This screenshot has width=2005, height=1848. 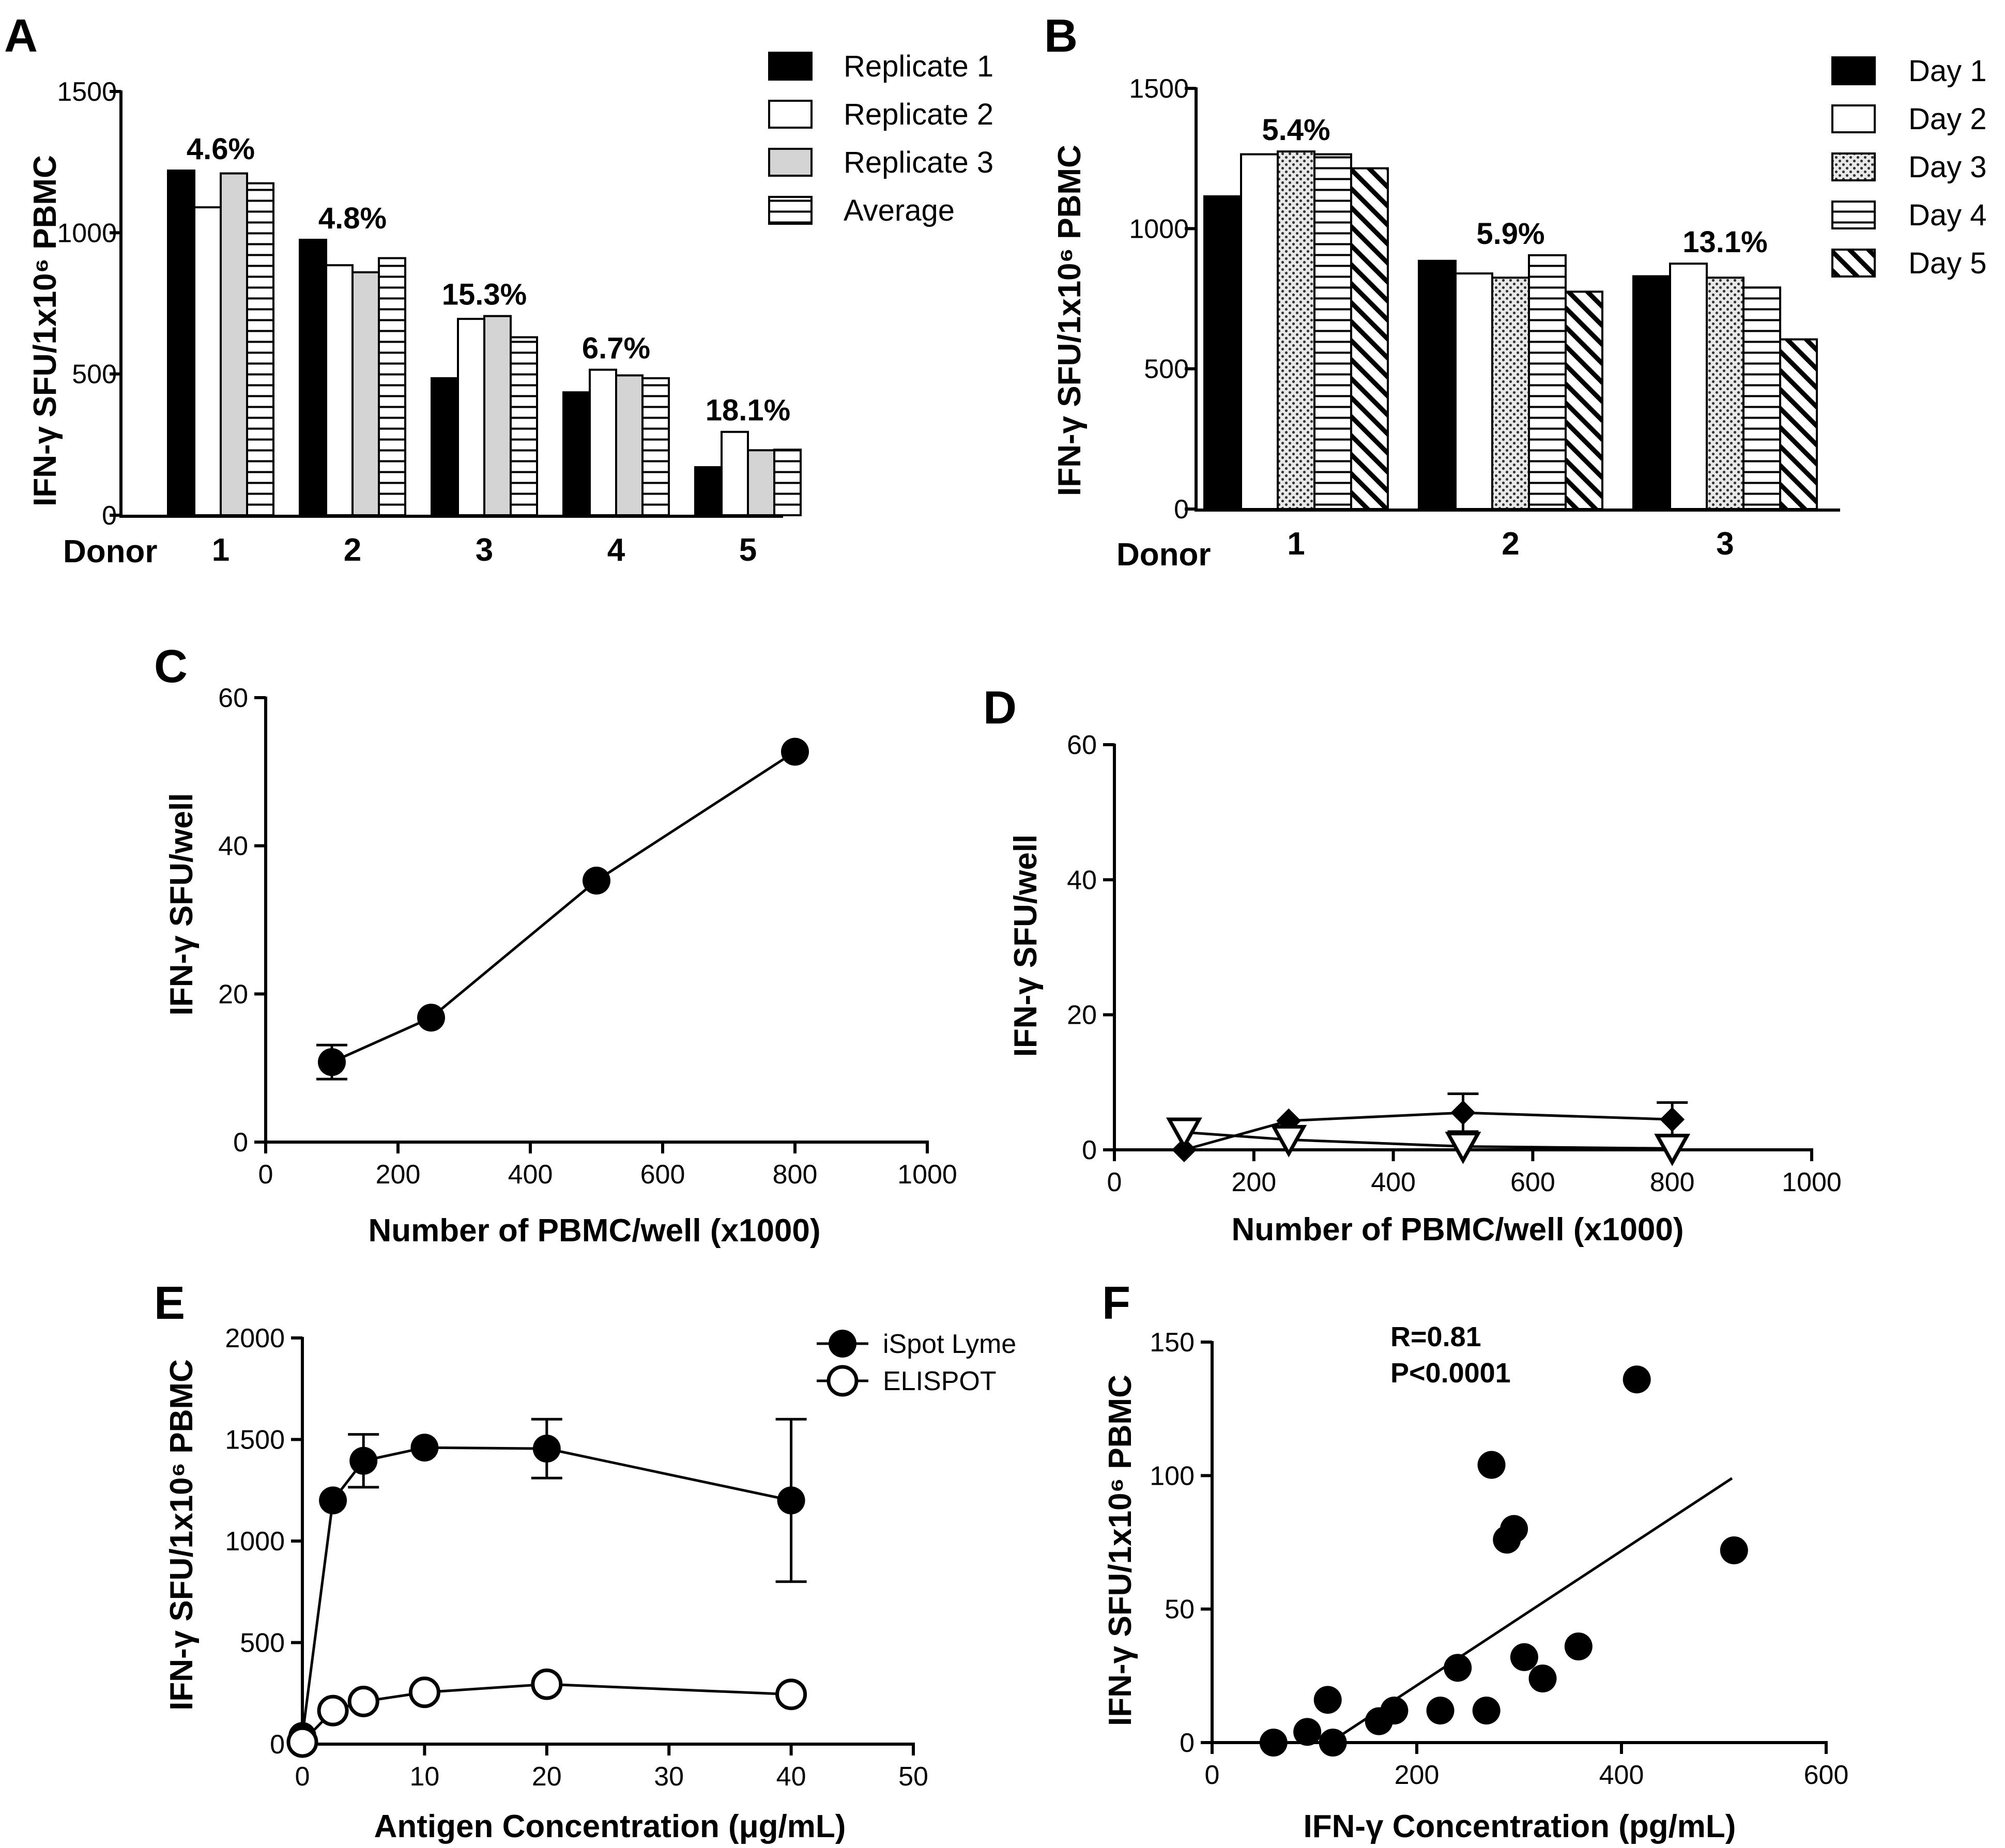 I want to click on panel-label-f: F, so click(x=1116, y=1303).